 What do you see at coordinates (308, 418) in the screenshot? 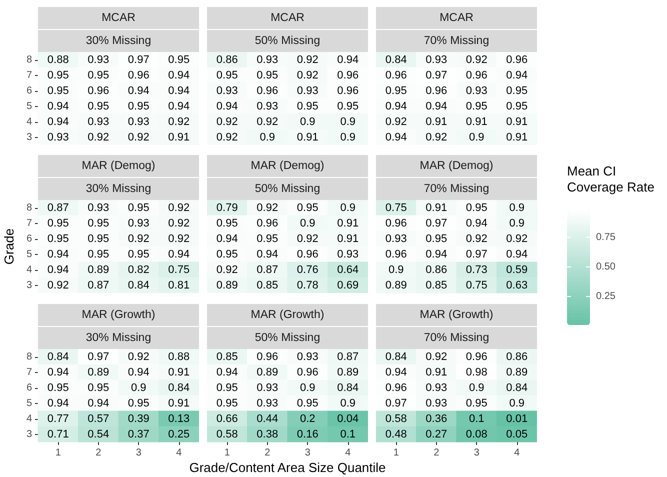
I see `data-label: 0.2` at bounding box center [308, 418].